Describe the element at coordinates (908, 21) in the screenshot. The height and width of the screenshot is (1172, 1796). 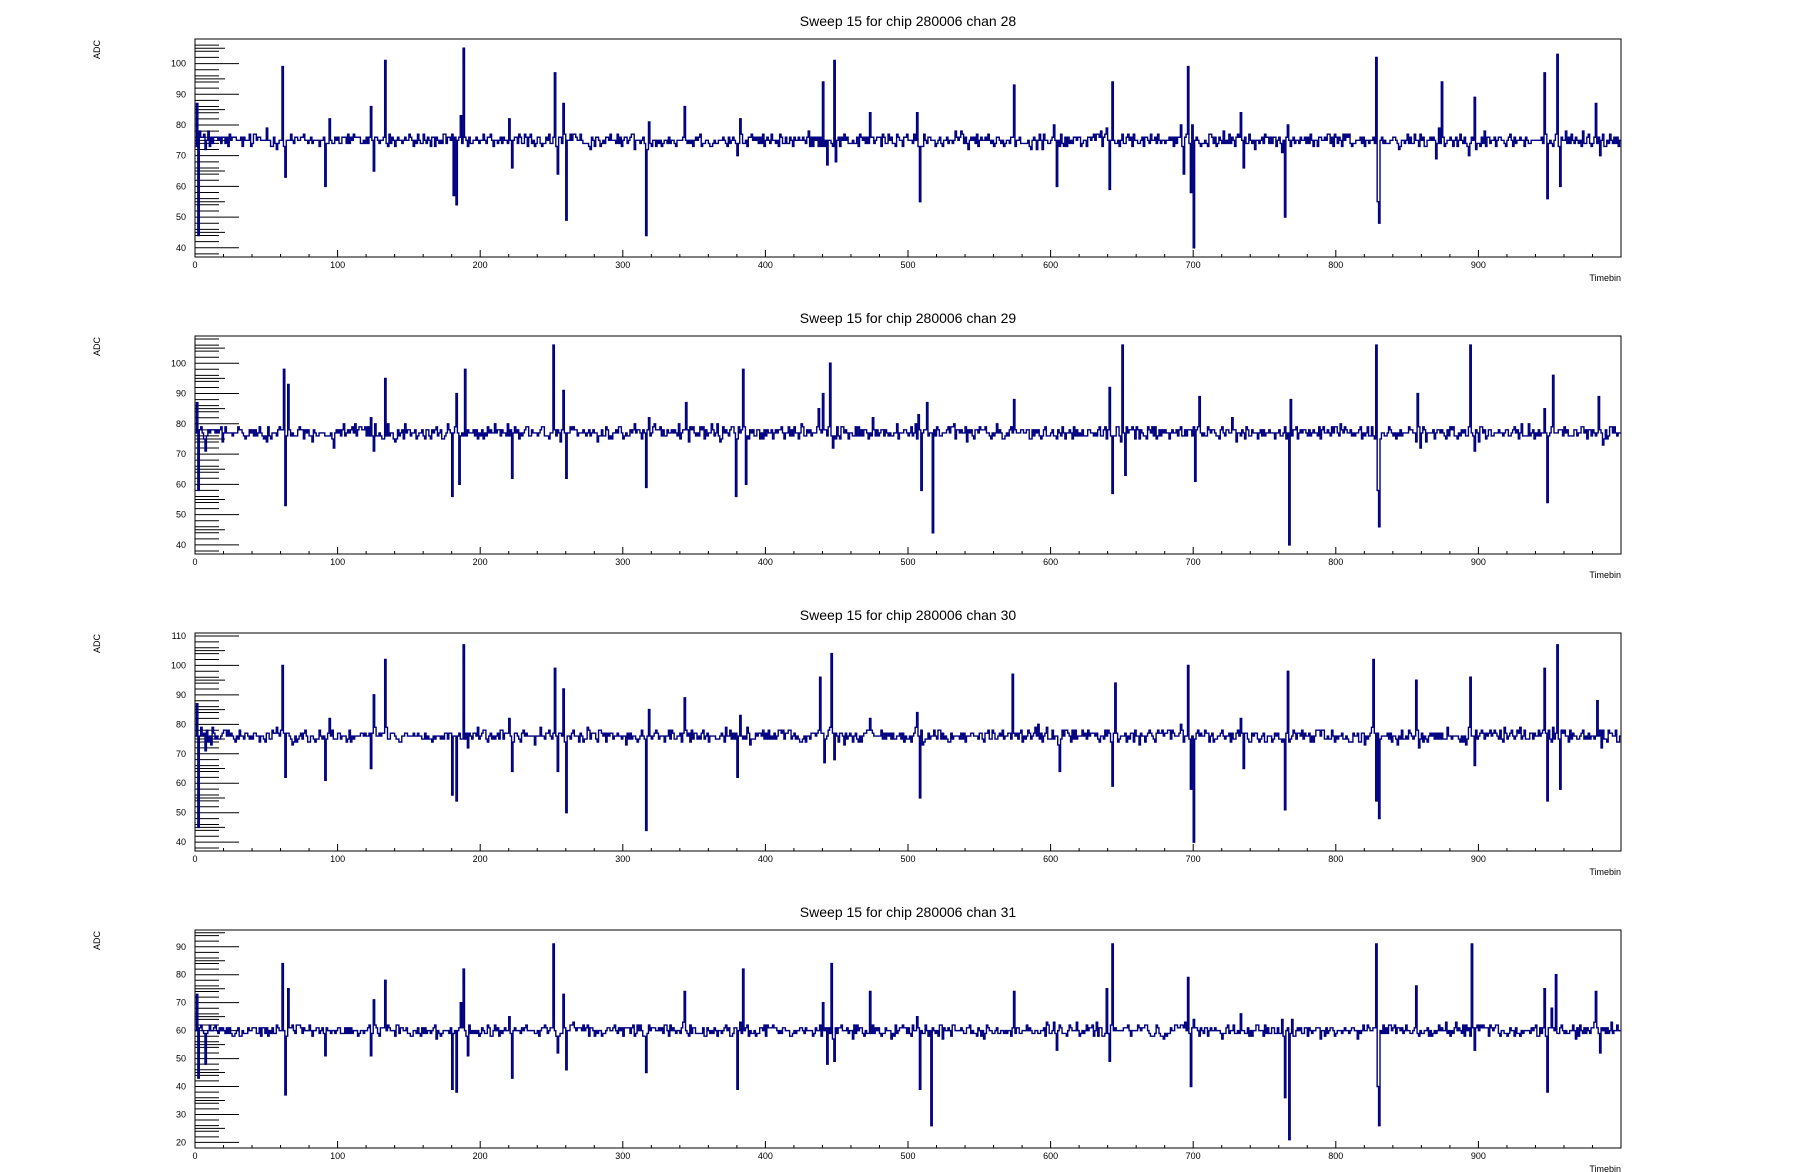
I see `chart-title: Sweep 15 for chip 280006 chan 28` at that location.